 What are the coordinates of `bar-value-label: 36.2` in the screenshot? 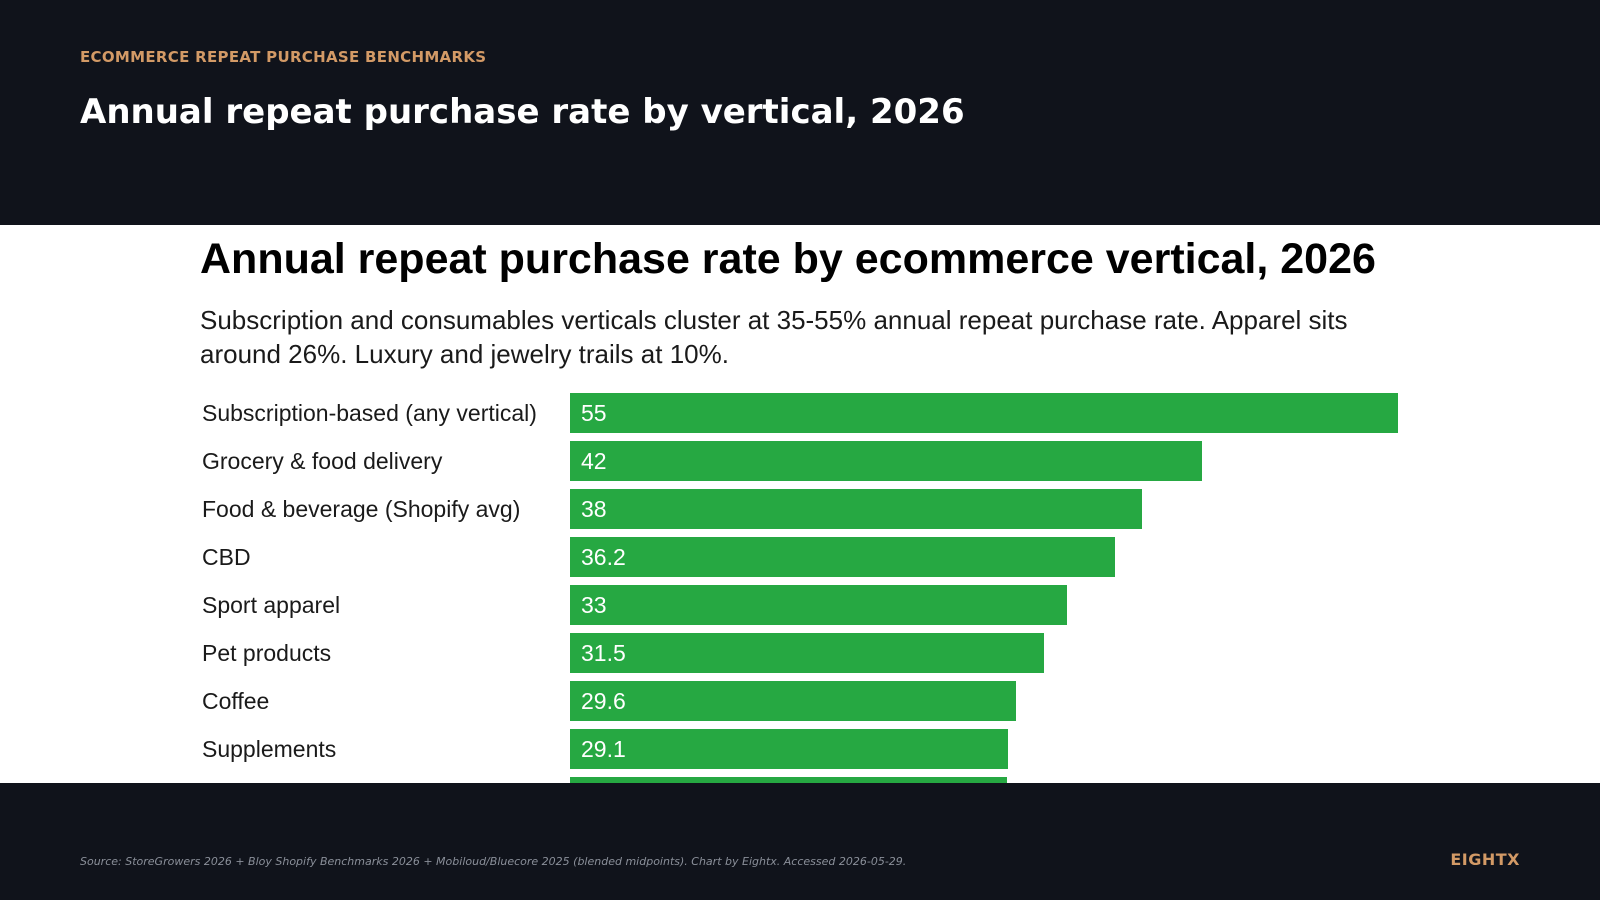 It's located at (603, 557).